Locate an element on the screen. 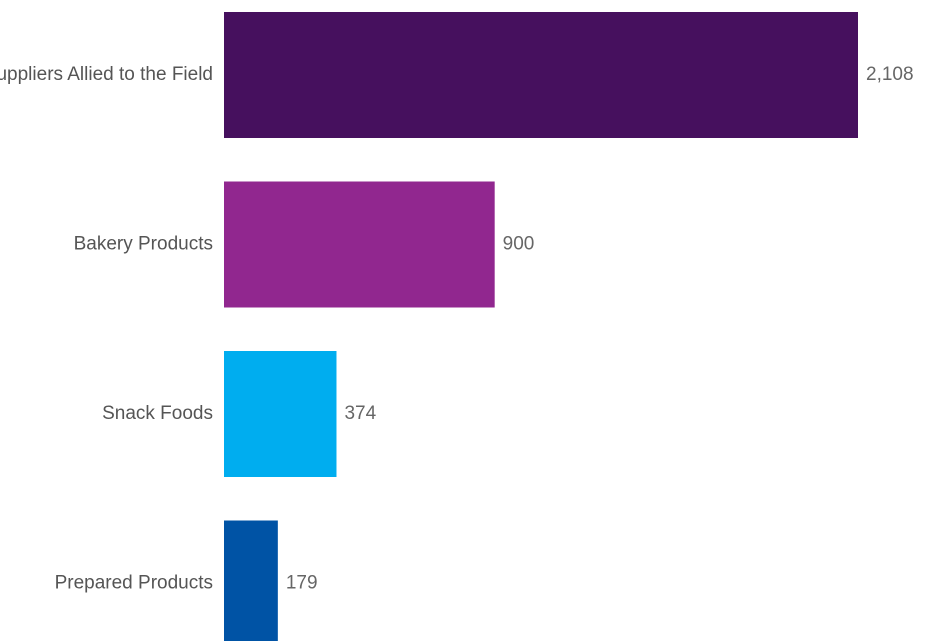 This screenshot has height=641, width=949. value-label-snack-foods: 374 is located at coordinates (360, 413).